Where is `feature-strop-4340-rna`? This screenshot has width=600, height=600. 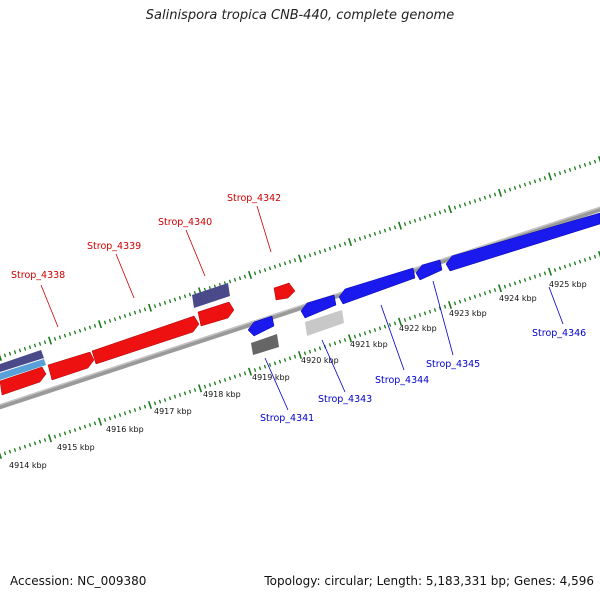 feature-strop-4340-rna is located at coordinates (211, 295).